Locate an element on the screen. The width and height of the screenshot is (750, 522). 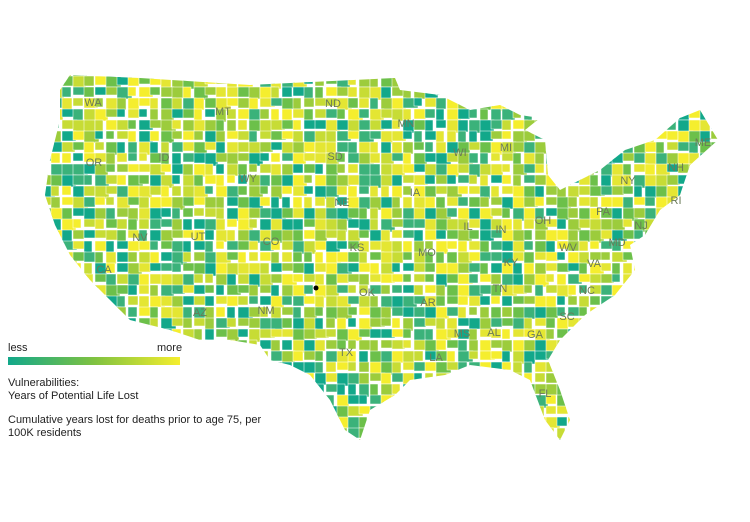
state-label: MD is located at coordinates (616, 243).